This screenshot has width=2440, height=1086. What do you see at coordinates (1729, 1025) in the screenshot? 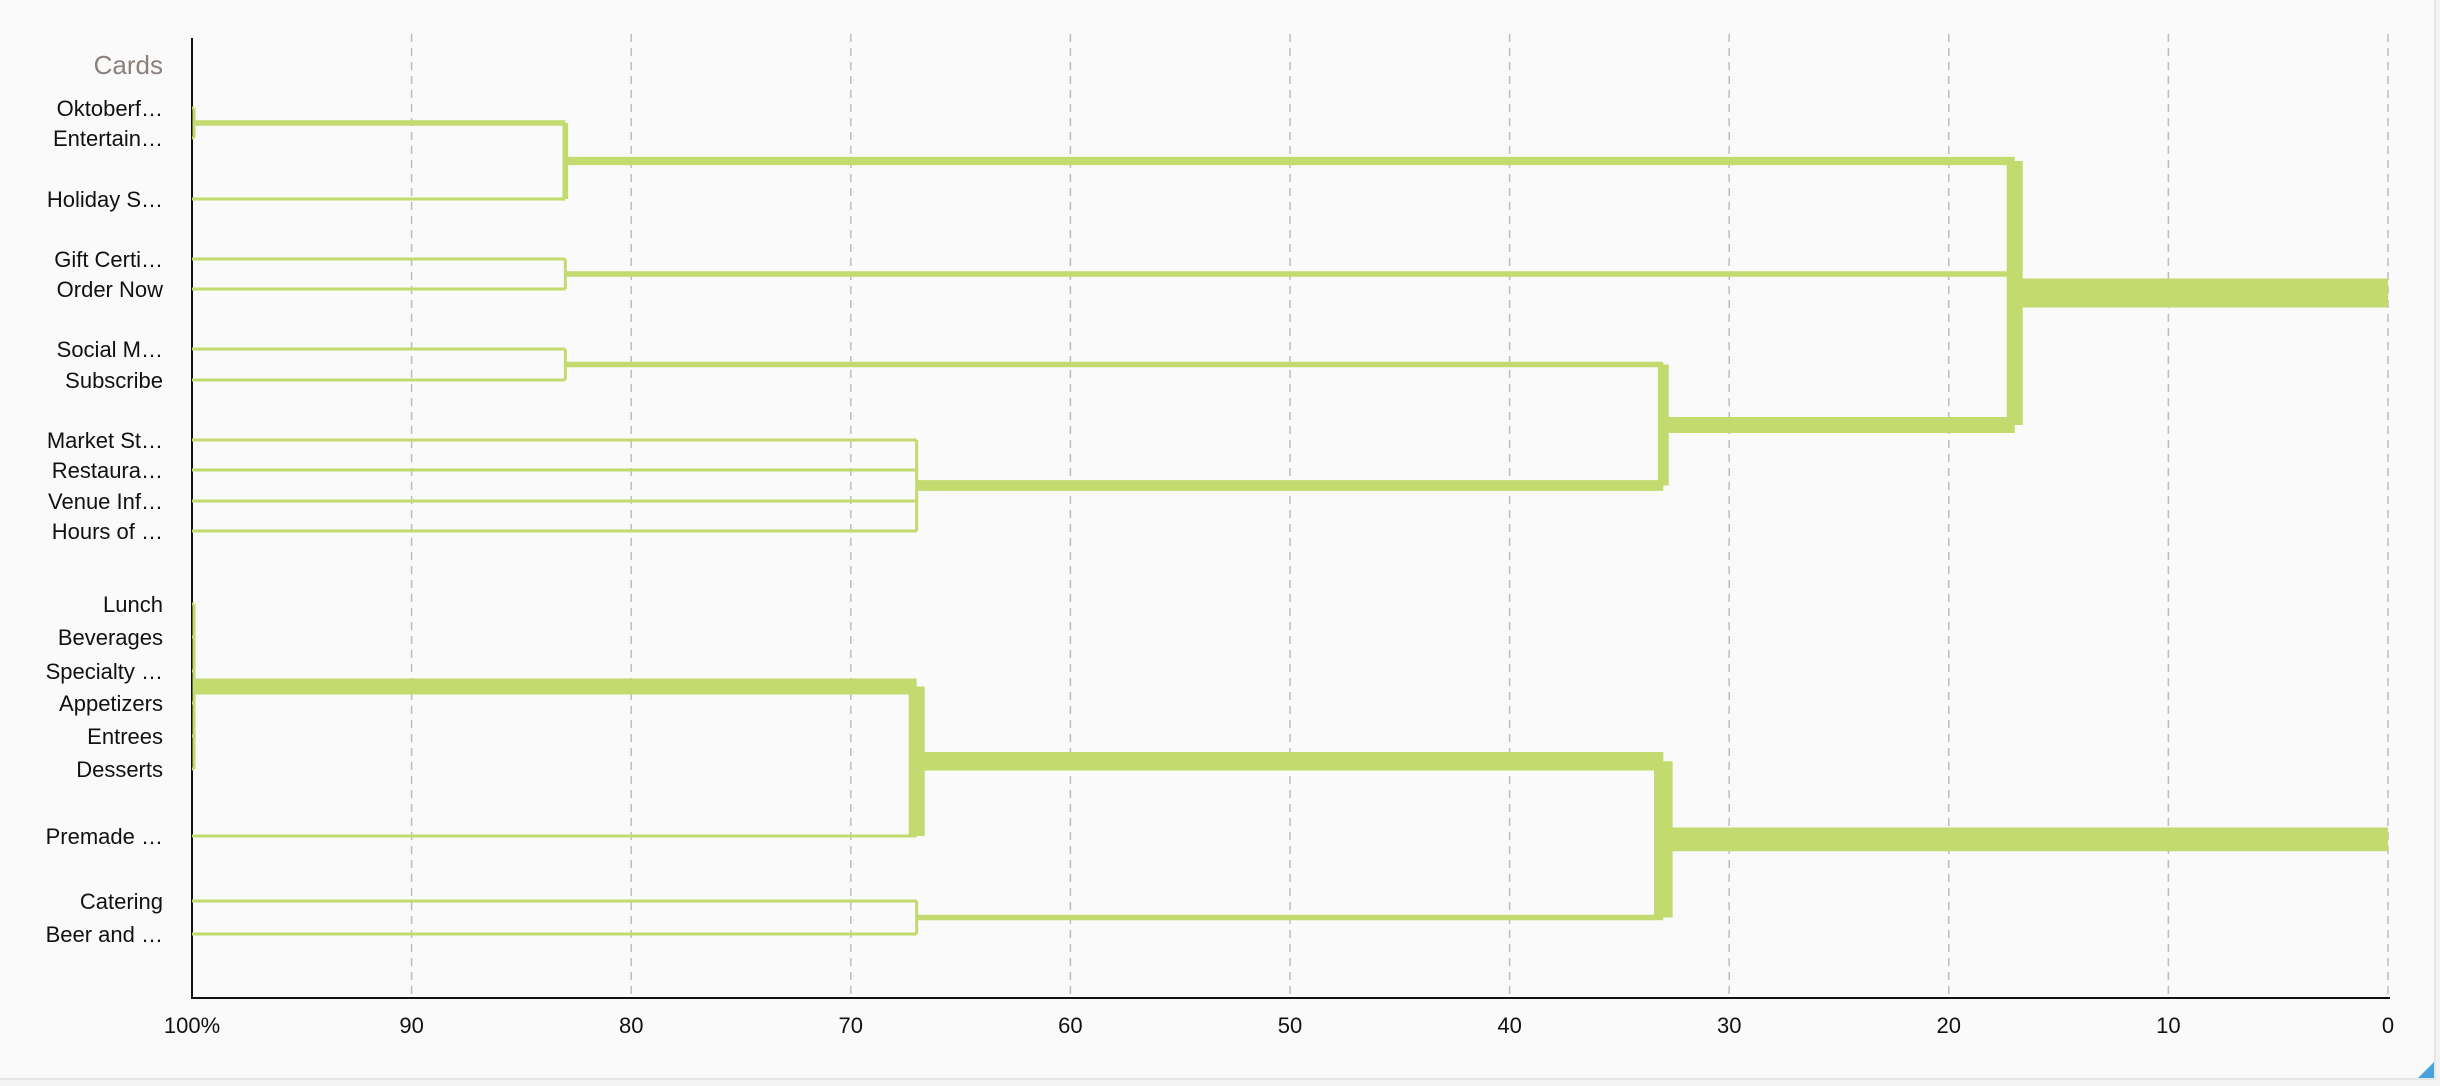
I see `x-tick-label: 30` at bounding box center [1729, 1025].